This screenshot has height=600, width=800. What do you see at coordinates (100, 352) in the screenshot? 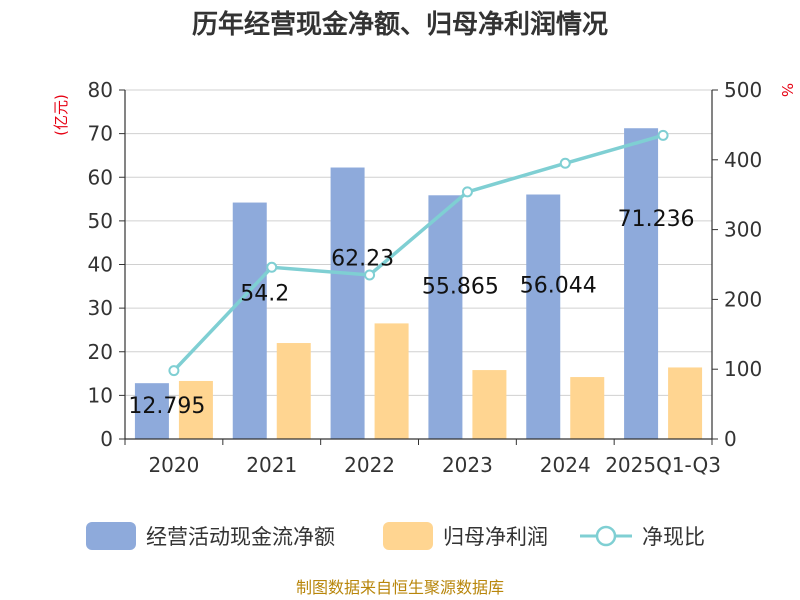
I see `left-tick-label: 20` at bounding box center [100, 352].